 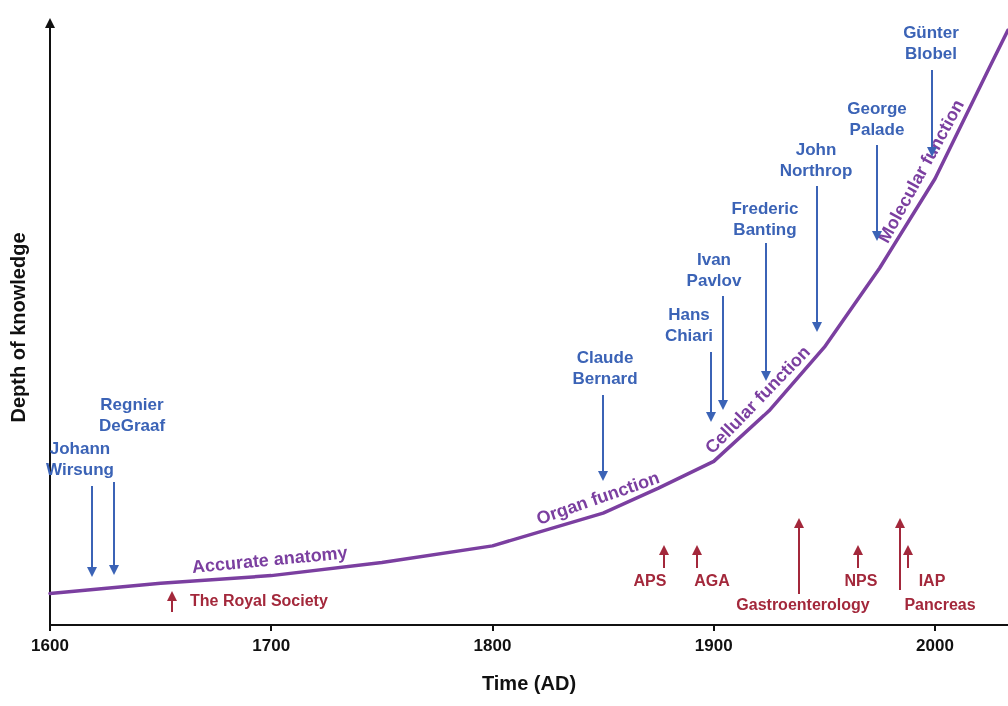 What do you see at coordinates (259, 600) in the screenshot?
I see `annotation: The Royal Society` at bounding box center [259, 600].